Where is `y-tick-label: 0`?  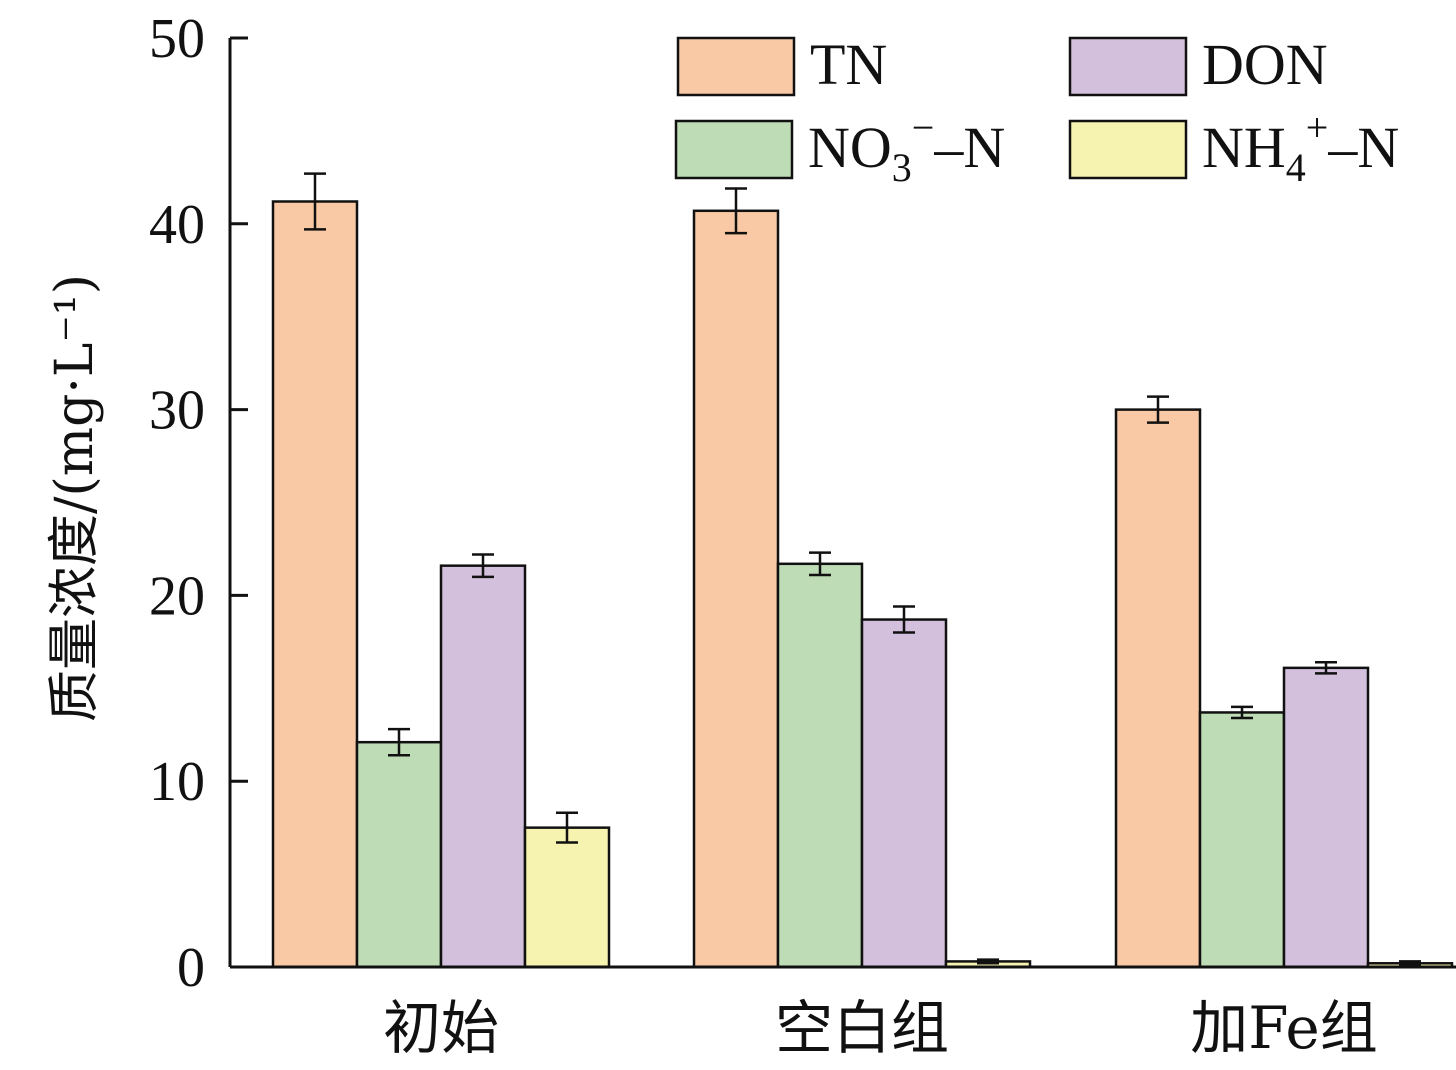 y-tick-label: 0 is located at coordinates (191, 968).